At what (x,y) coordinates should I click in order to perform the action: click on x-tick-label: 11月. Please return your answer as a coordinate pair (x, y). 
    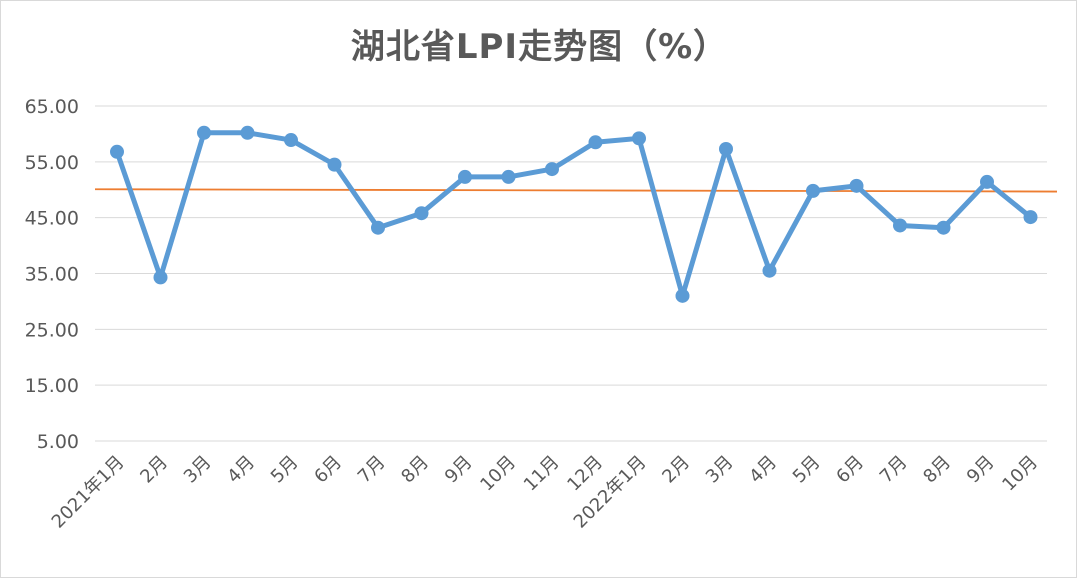
    Looking at the image, I should click on (542, 474).